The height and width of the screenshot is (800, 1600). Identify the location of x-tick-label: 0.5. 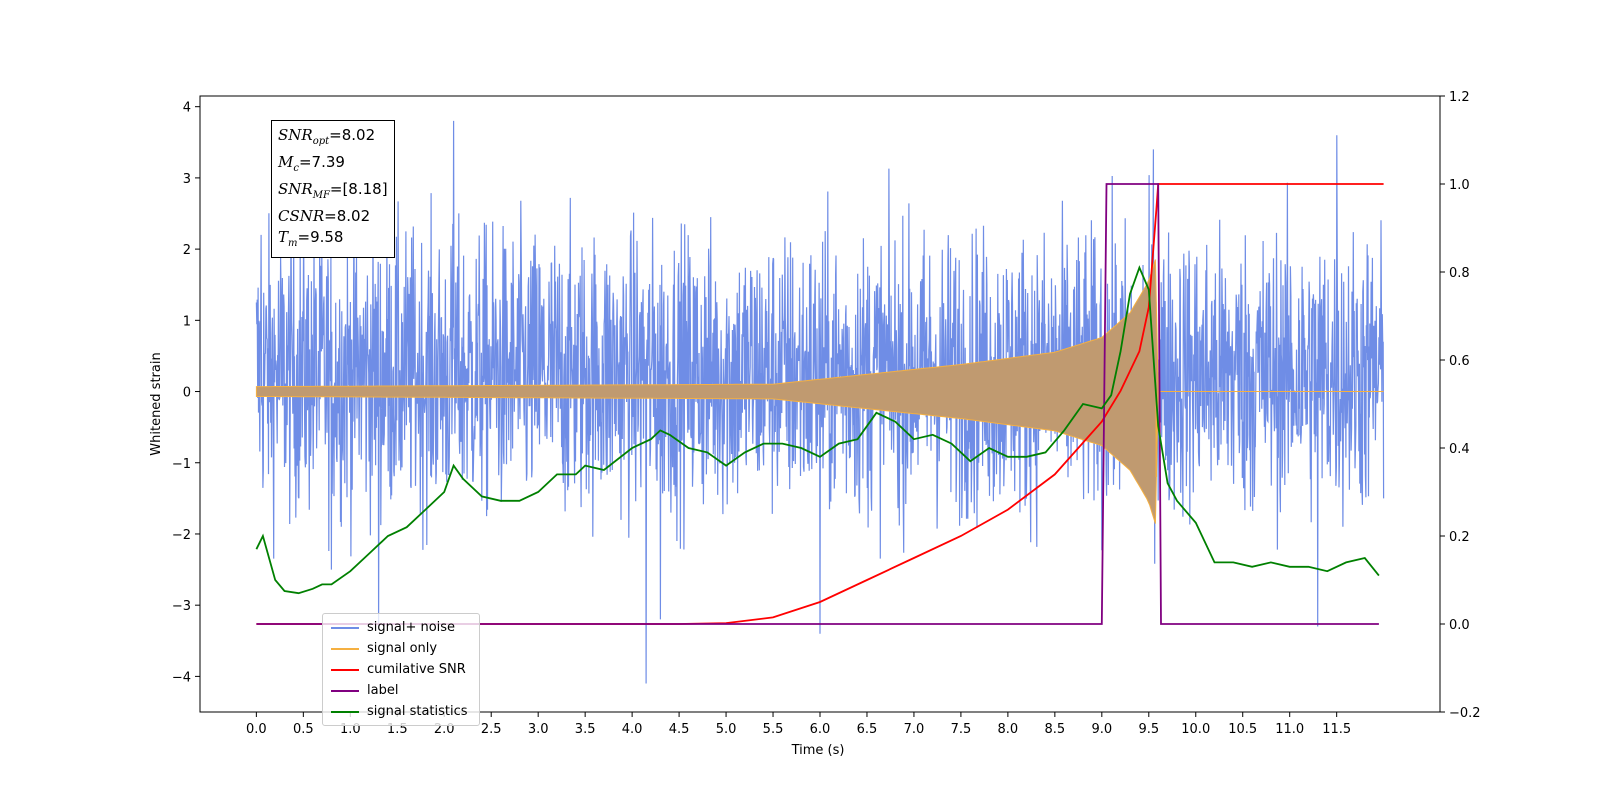
(303, 729).